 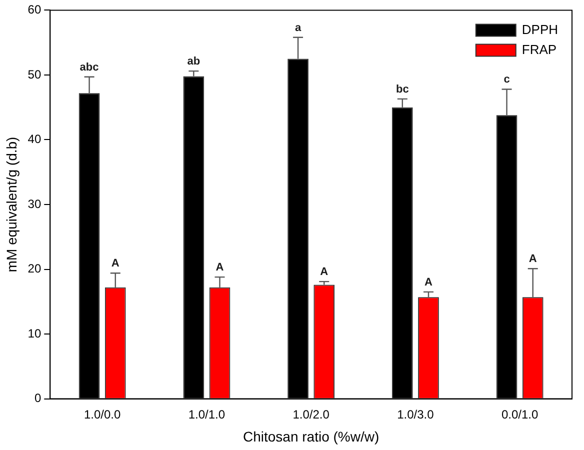 What do you see at coordinates (35, 74) in the screenshot?
I see `y-tick-label: 50` at bounding box center [35, 74].